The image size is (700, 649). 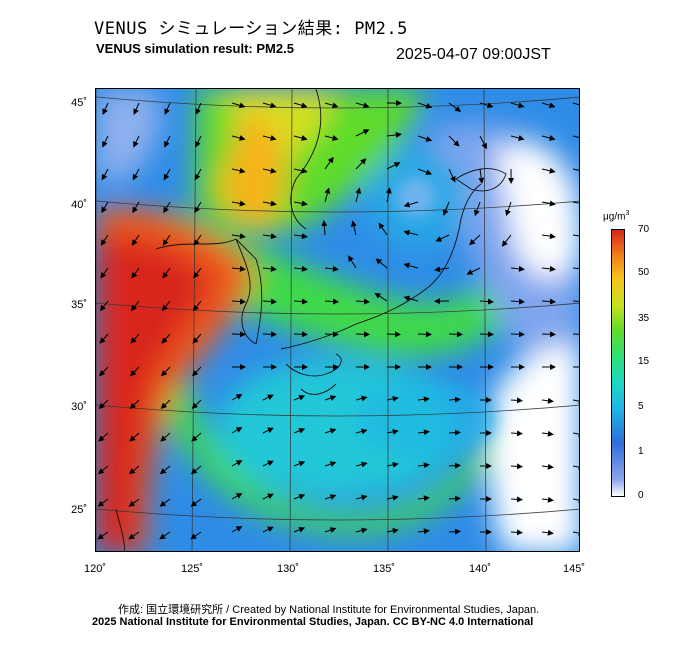 What do you see at coordinates (644, 272) in the screenshot?
I see `colorbar-tick: 50` at bounding box center [644, 272].